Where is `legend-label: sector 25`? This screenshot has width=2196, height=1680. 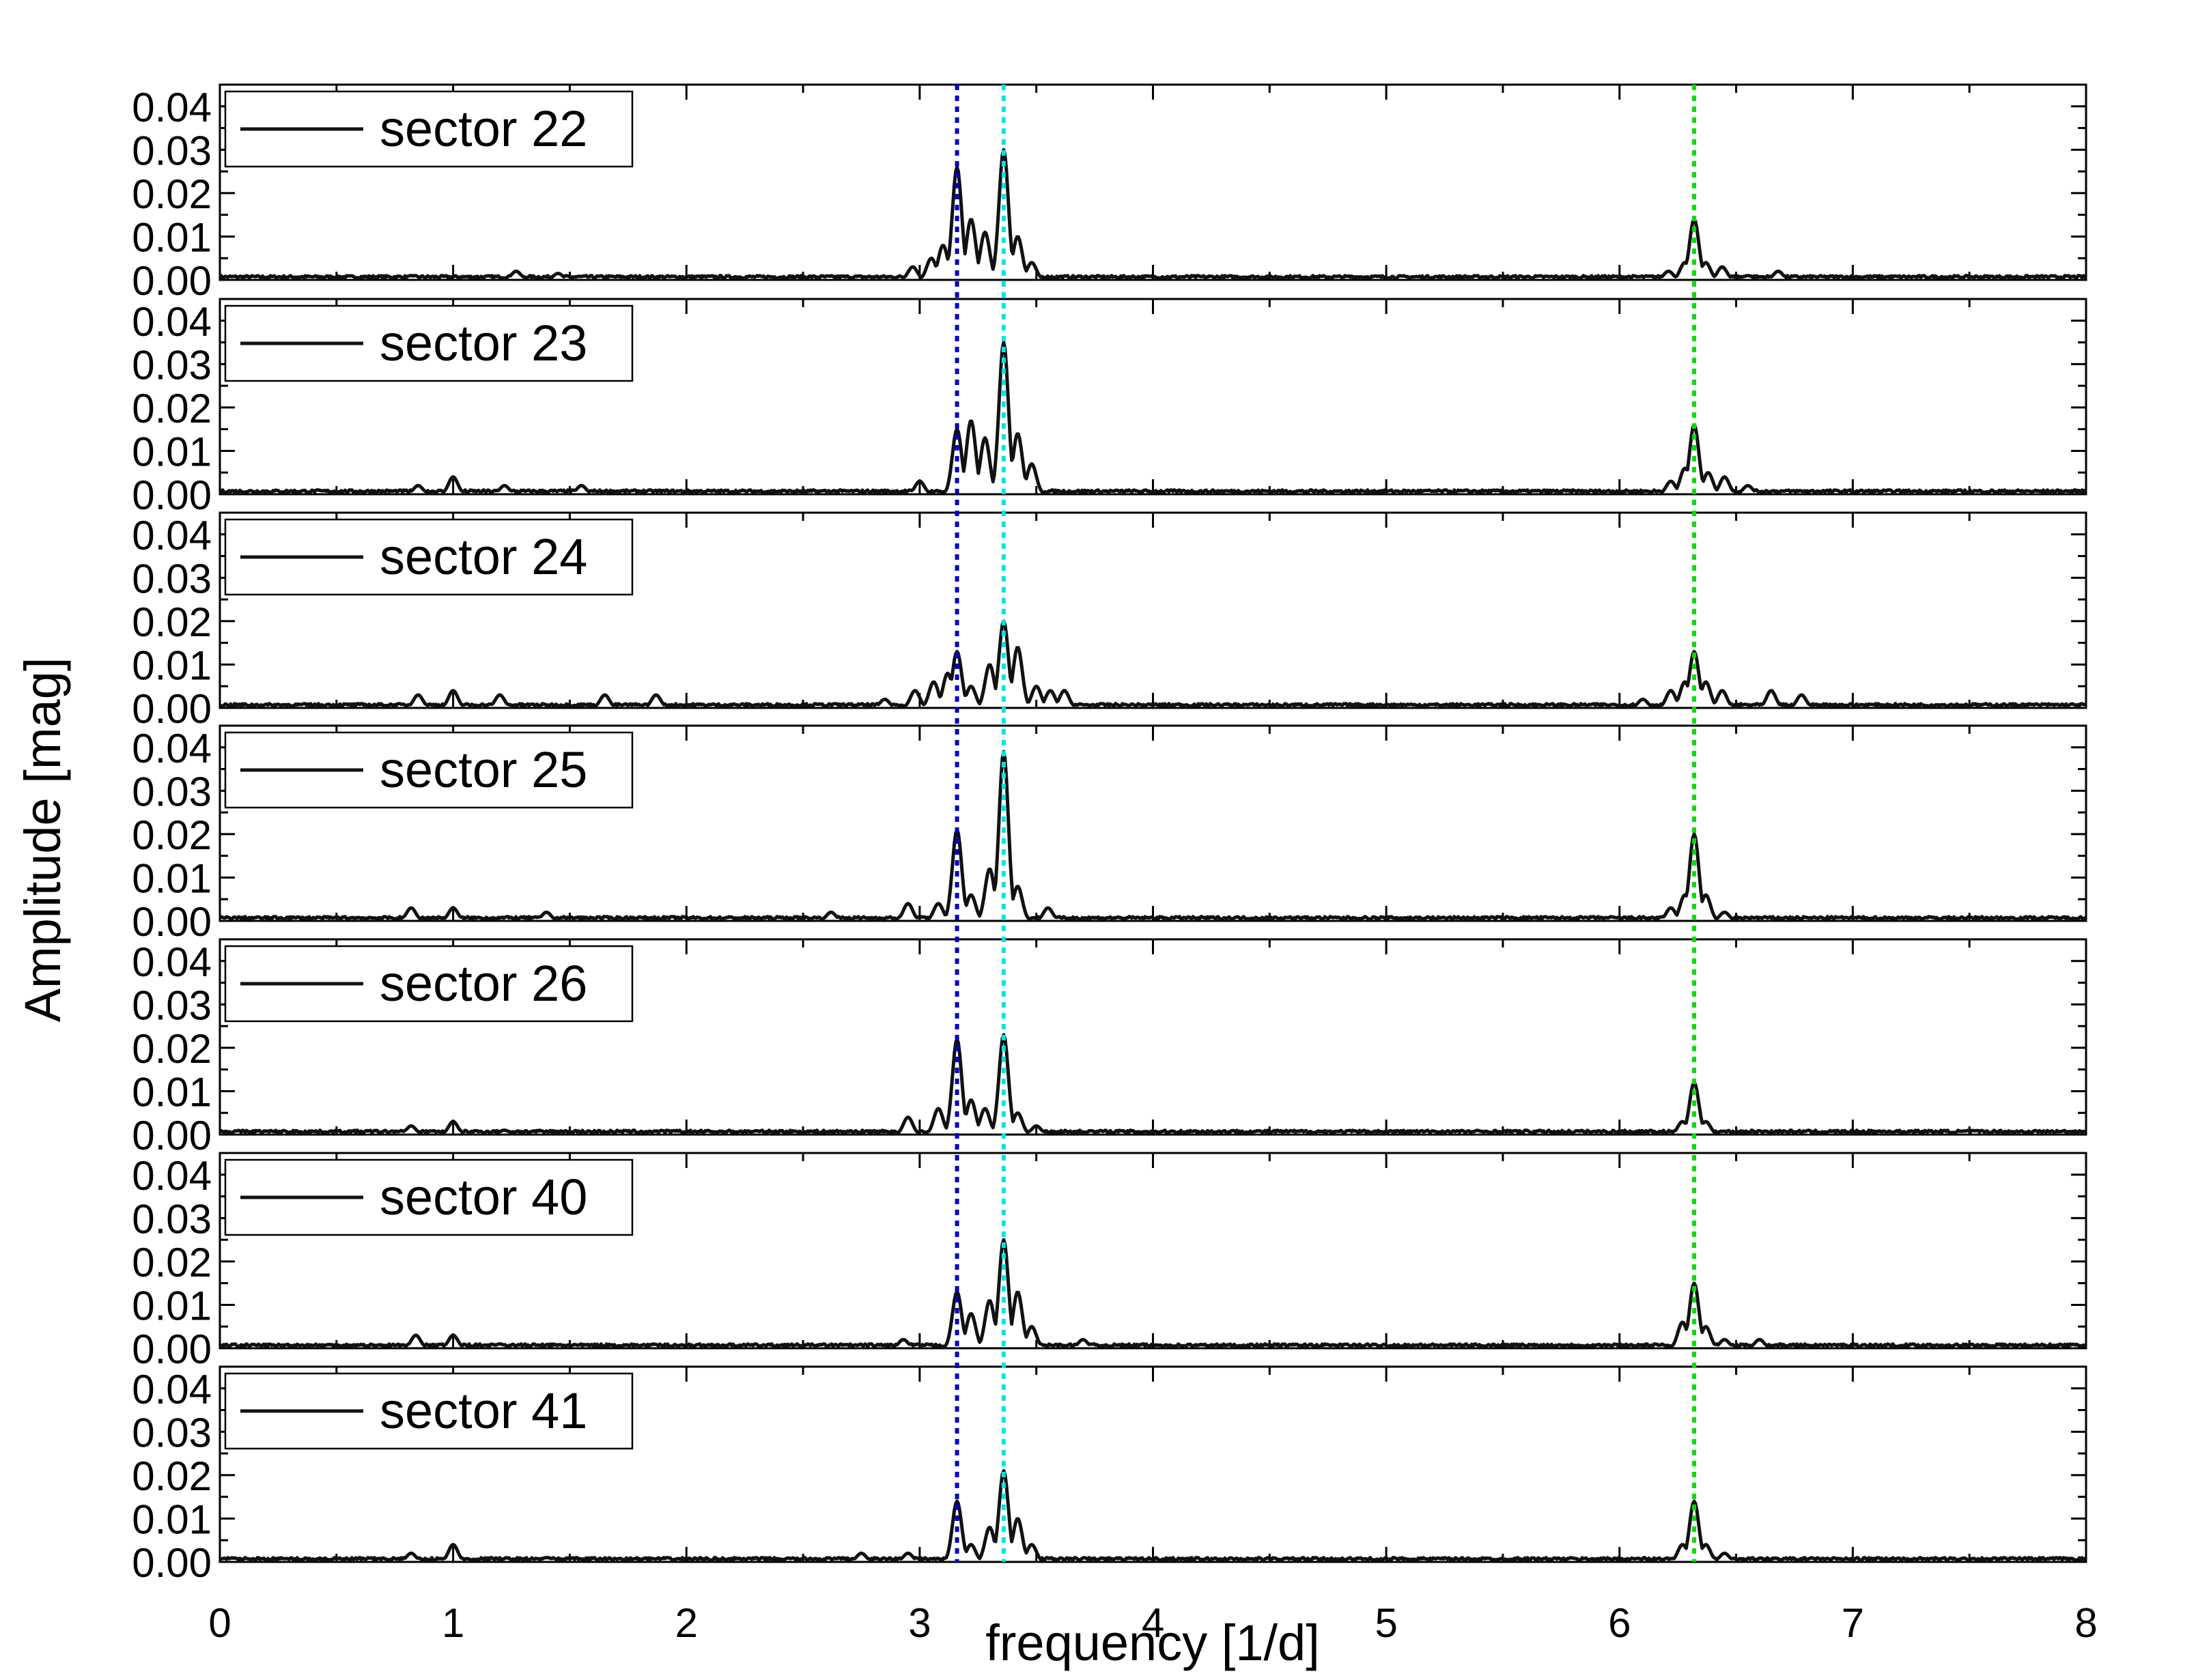
legend-label: sector 25 is located at coordinates (483, 769).